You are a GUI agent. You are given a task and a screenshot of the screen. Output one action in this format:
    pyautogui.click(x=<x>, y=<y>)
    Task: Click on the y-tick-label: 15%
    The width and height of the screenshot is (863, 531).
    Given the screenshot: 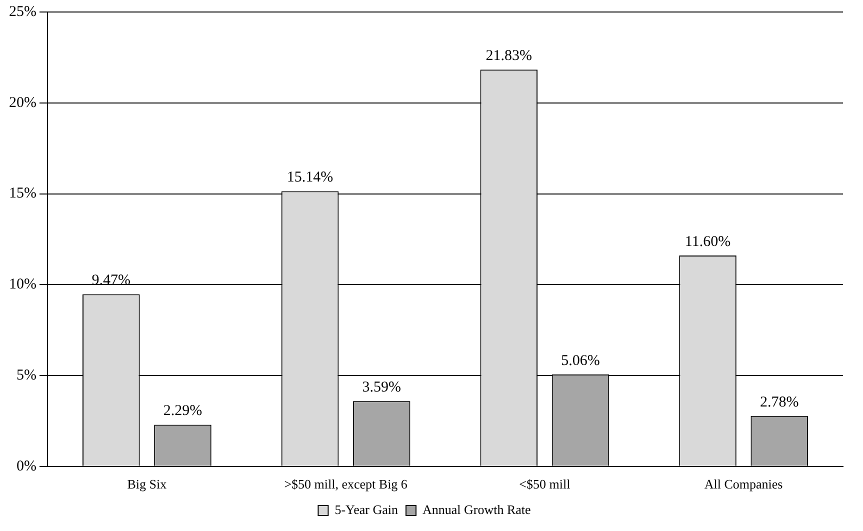 What is the action you would take?
    pyautogui.click(x=22, y=194)
    